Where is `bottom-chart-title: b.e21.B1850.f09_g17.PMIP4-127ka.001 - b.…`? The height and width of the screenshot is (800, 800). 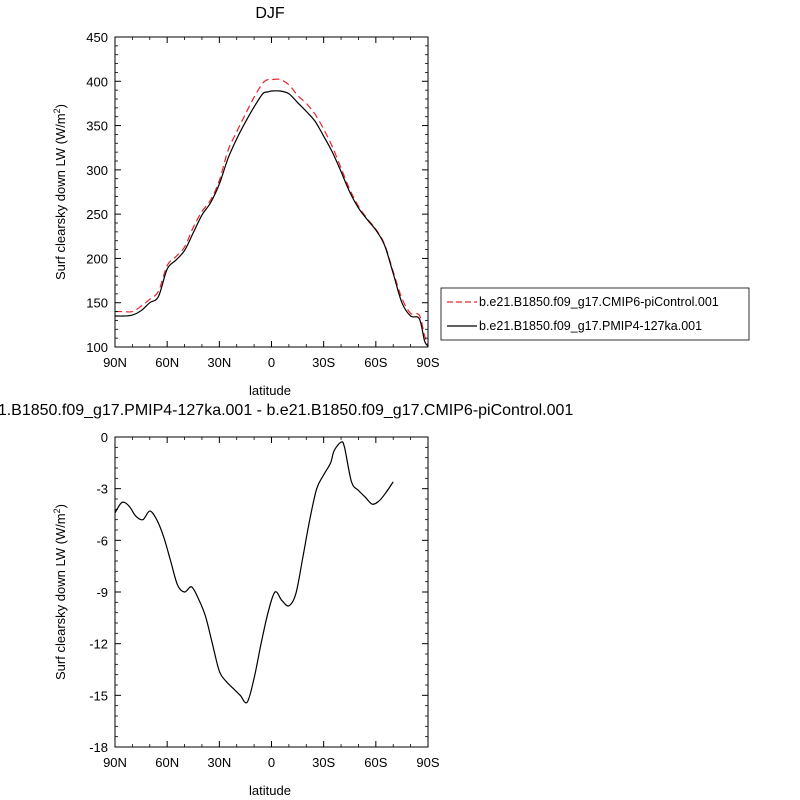 bottom-chart-title: b.e21.B1850.f09_g17.PMIP4-127ka.001 - b.… is located at coordinates (286, 410).